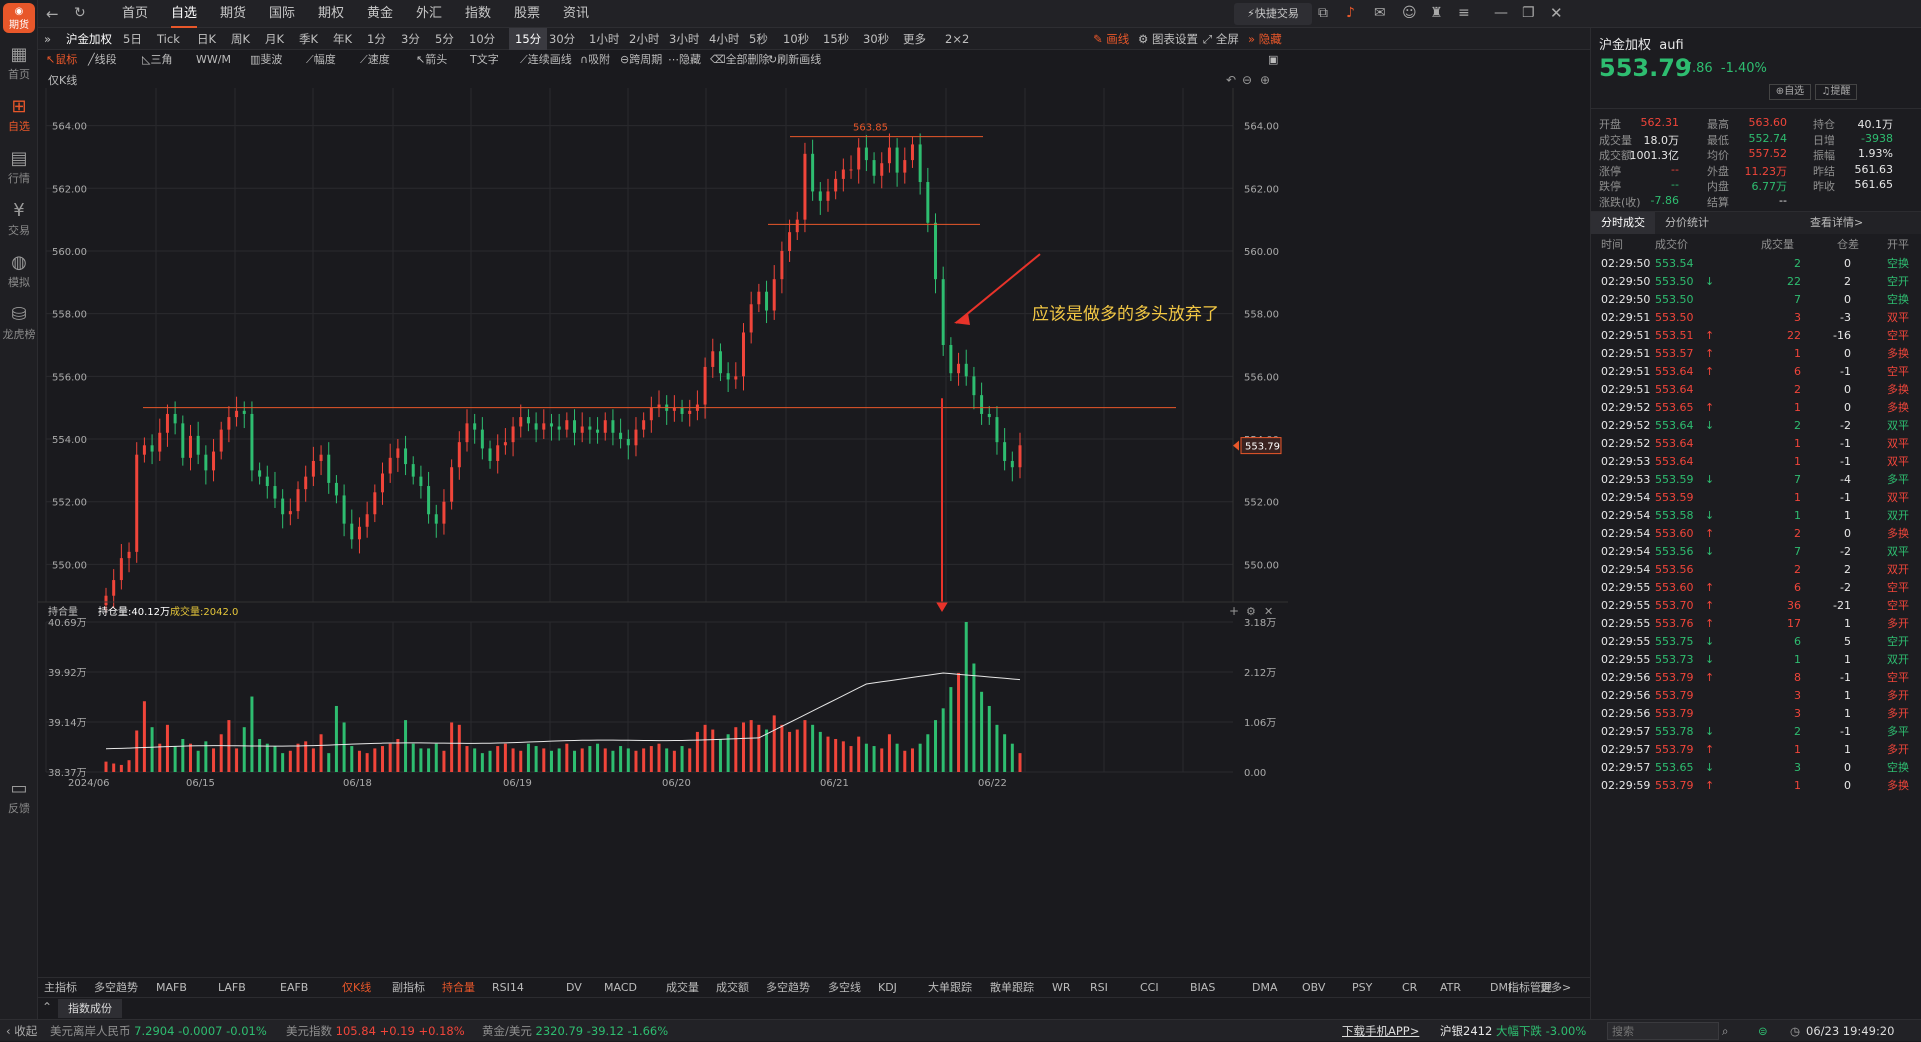  What do you see at coordinates (574, 987) in the screenshot?
I see `indicator-tab-9: DV` at bounding box center [574, 987].